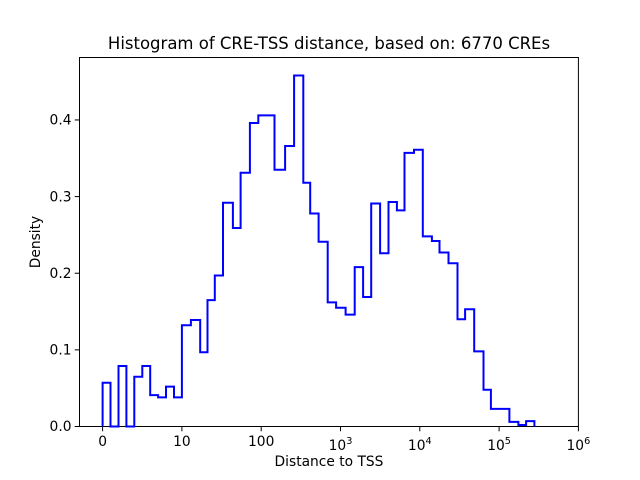  Describe the element at coordinates (61, 427) in the screenshot. I see `y-tick-label: 0.0` at that location.